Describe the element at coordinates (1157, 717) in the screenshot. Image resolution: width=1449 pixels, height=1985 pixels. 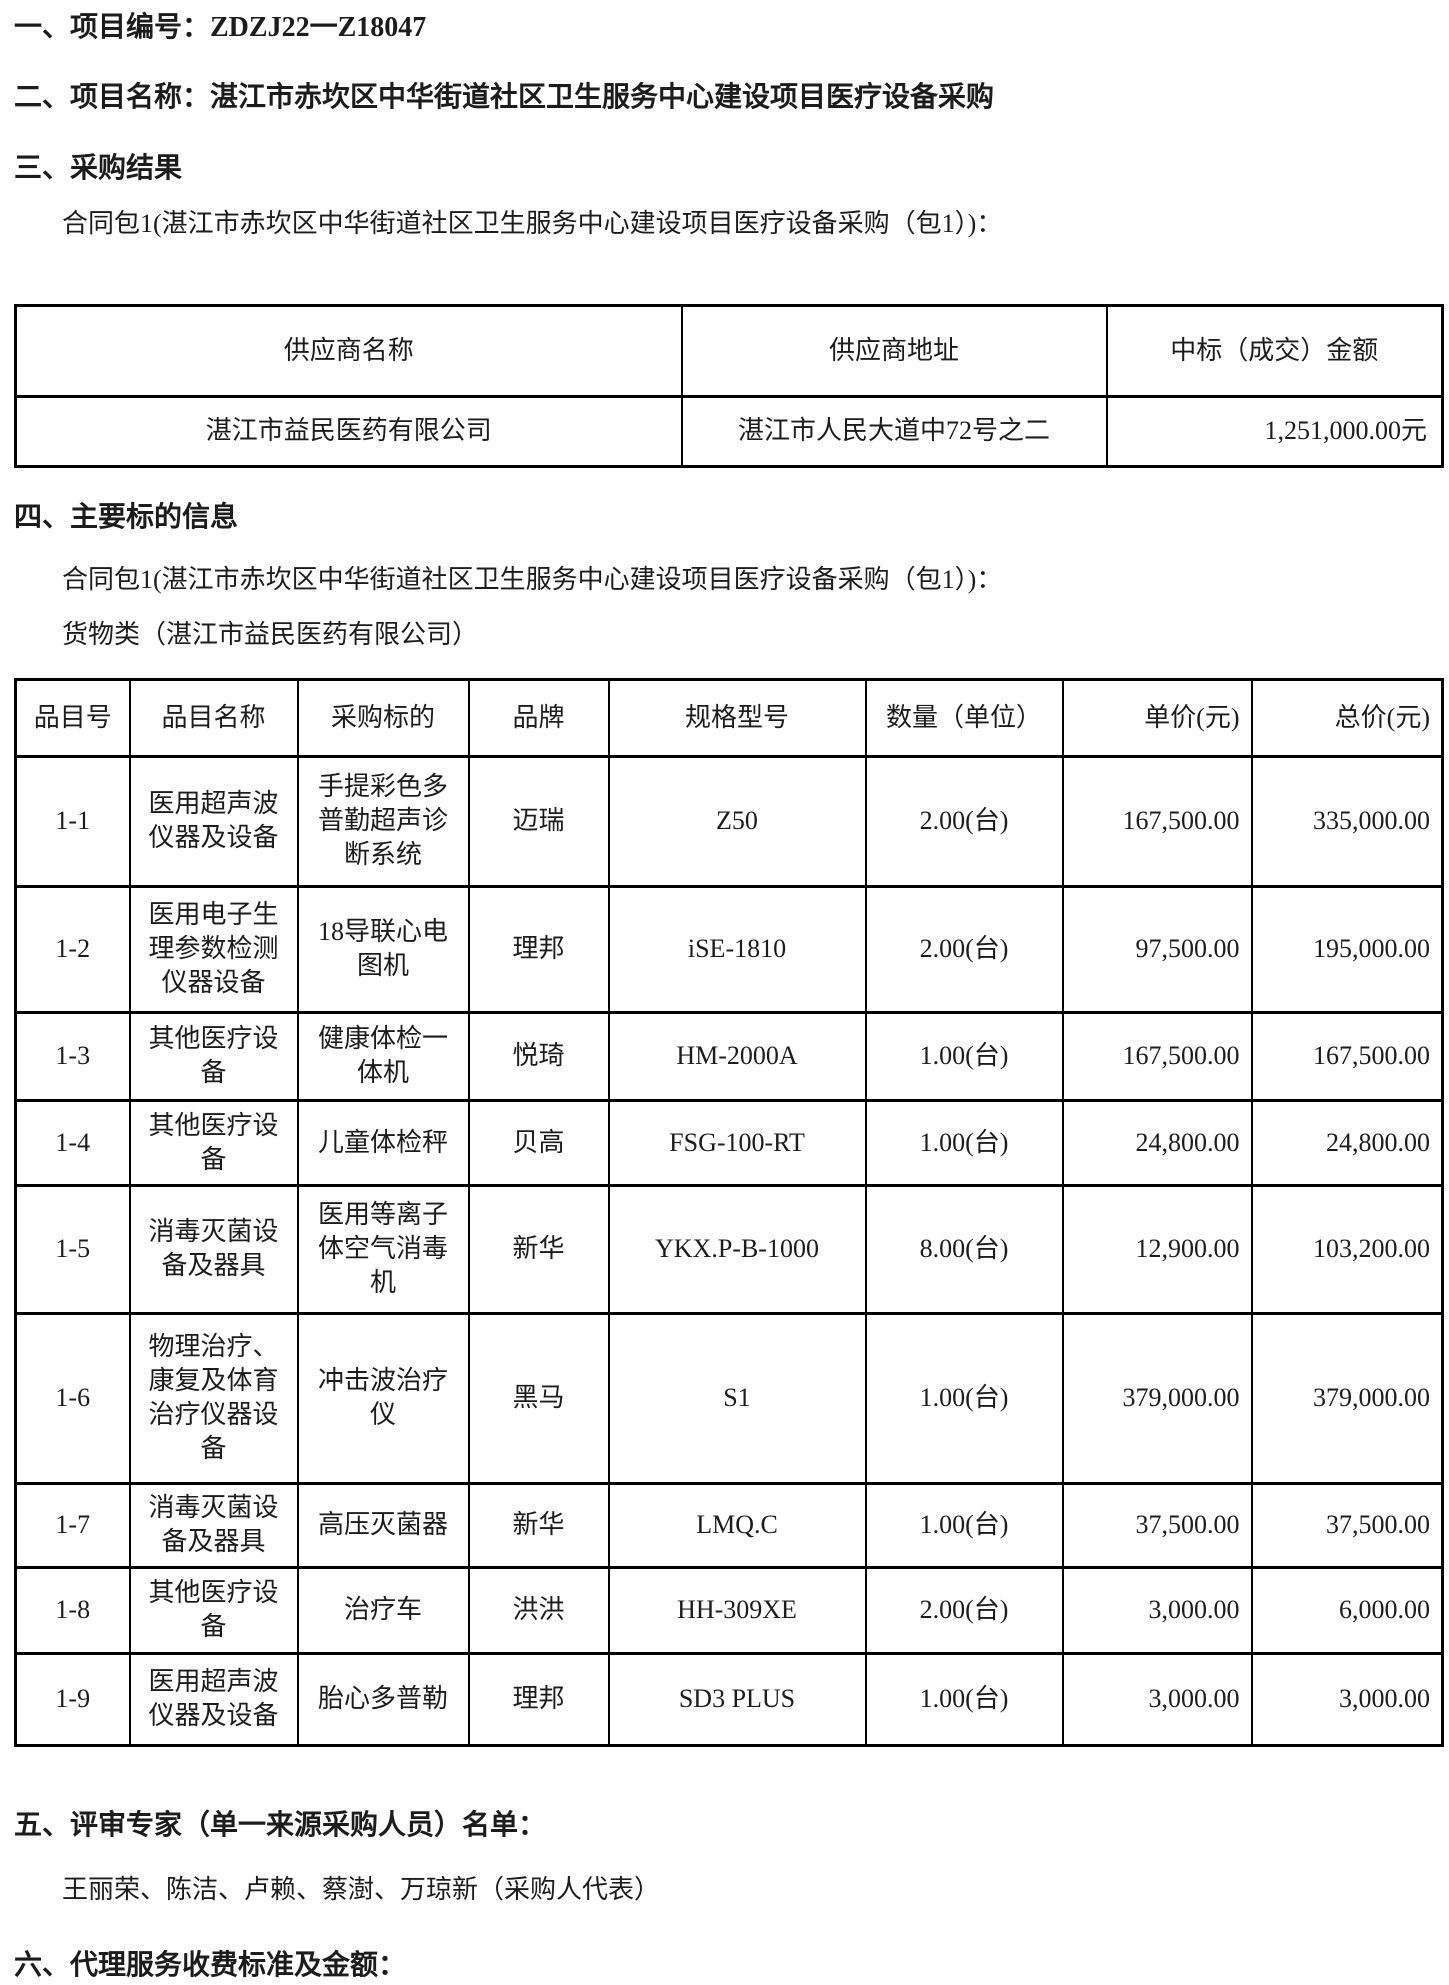
I see `unit-price-header: 单价(元)` at that location.